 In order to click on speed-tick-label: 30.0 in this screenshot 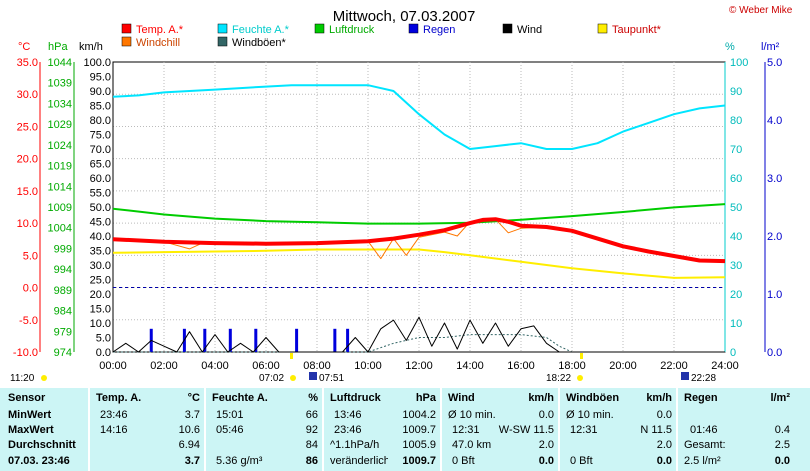, I will do `click(100, 266)`.